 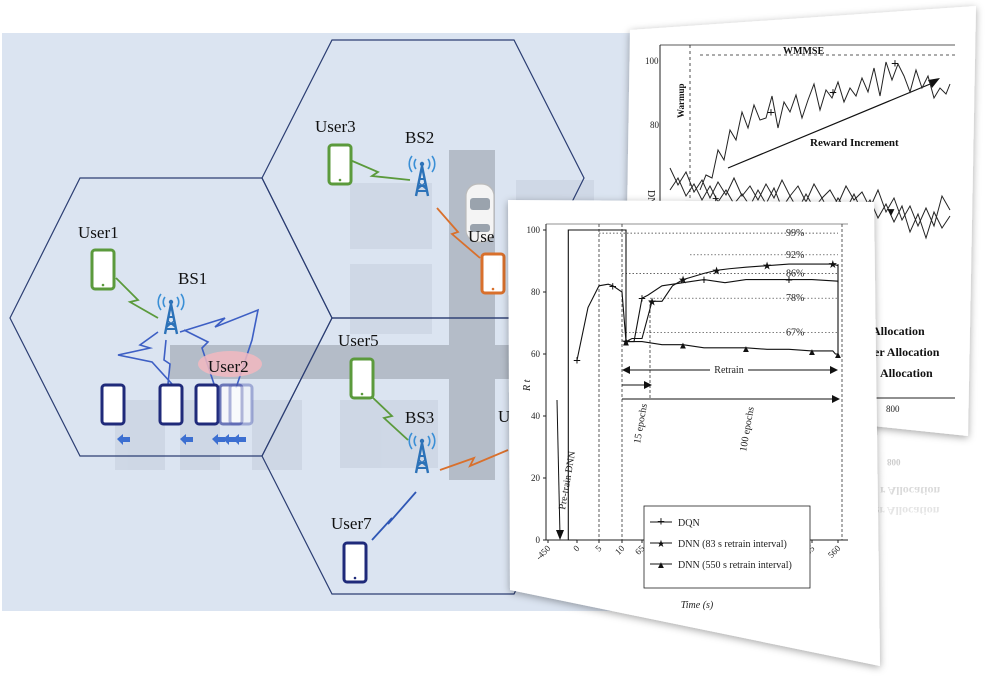 What do you see at coordinates (735, 565) in the screenshot?
I see `legend-label: DNN (550 s retrain interval)` at bounding box center [735, 565].